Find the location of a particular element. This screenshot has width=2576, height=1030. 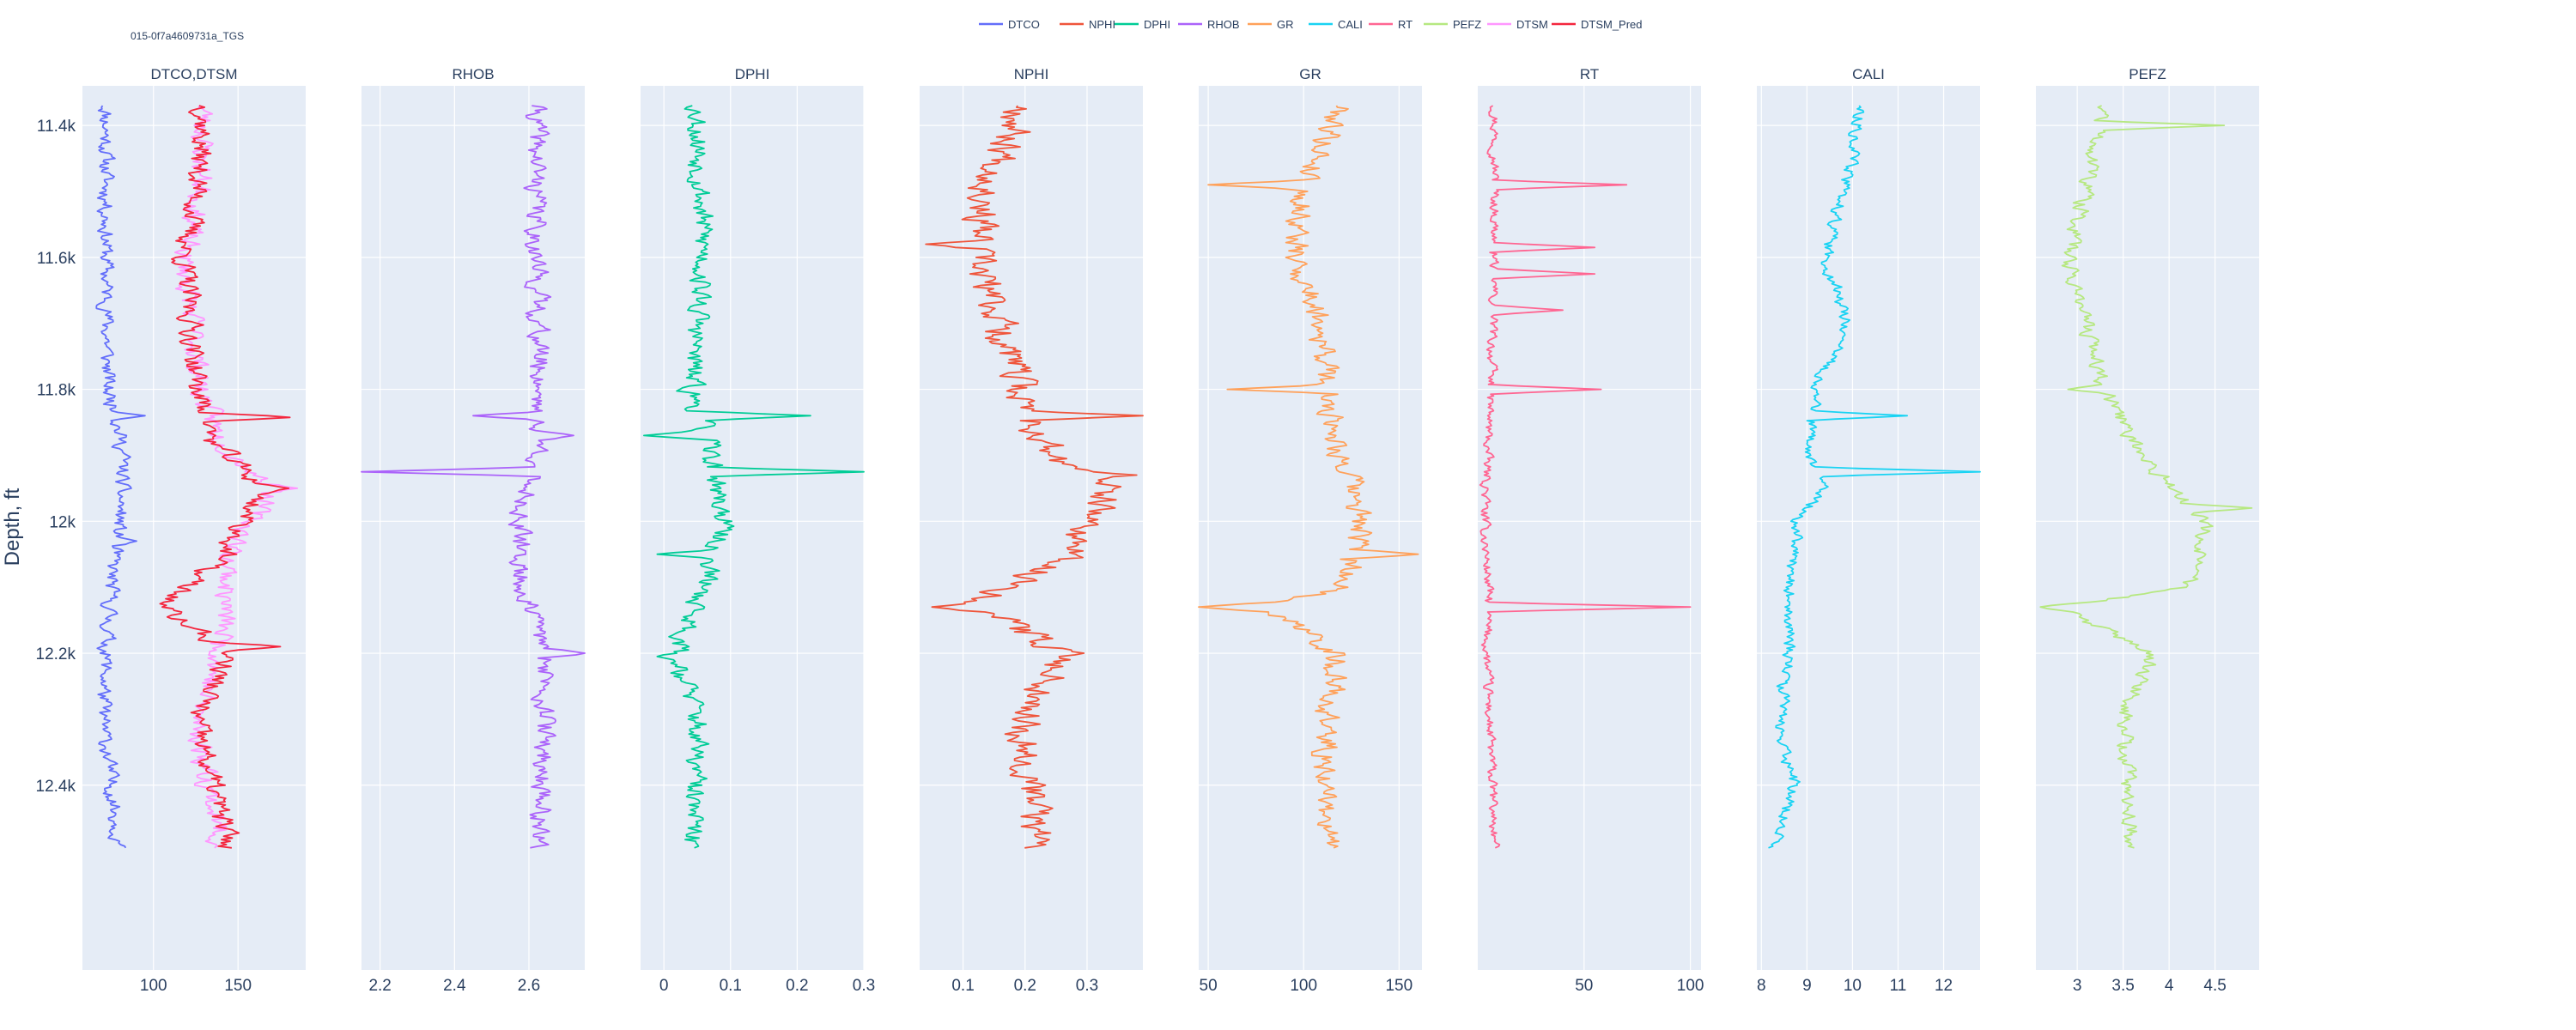

y-axis-title: Depth, ft is located at coordinates (13, 527).